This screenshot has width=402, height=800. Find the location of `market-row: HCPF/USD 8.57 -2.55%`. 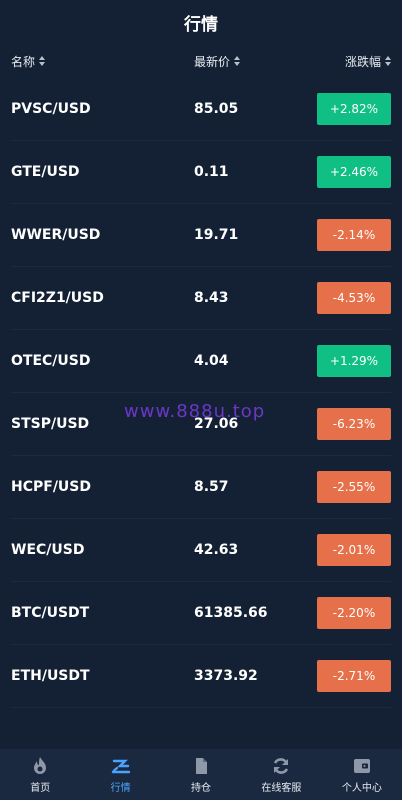

market-row: HCPF/USD 8.57 -2.55% is located at coordinates (201, 487).